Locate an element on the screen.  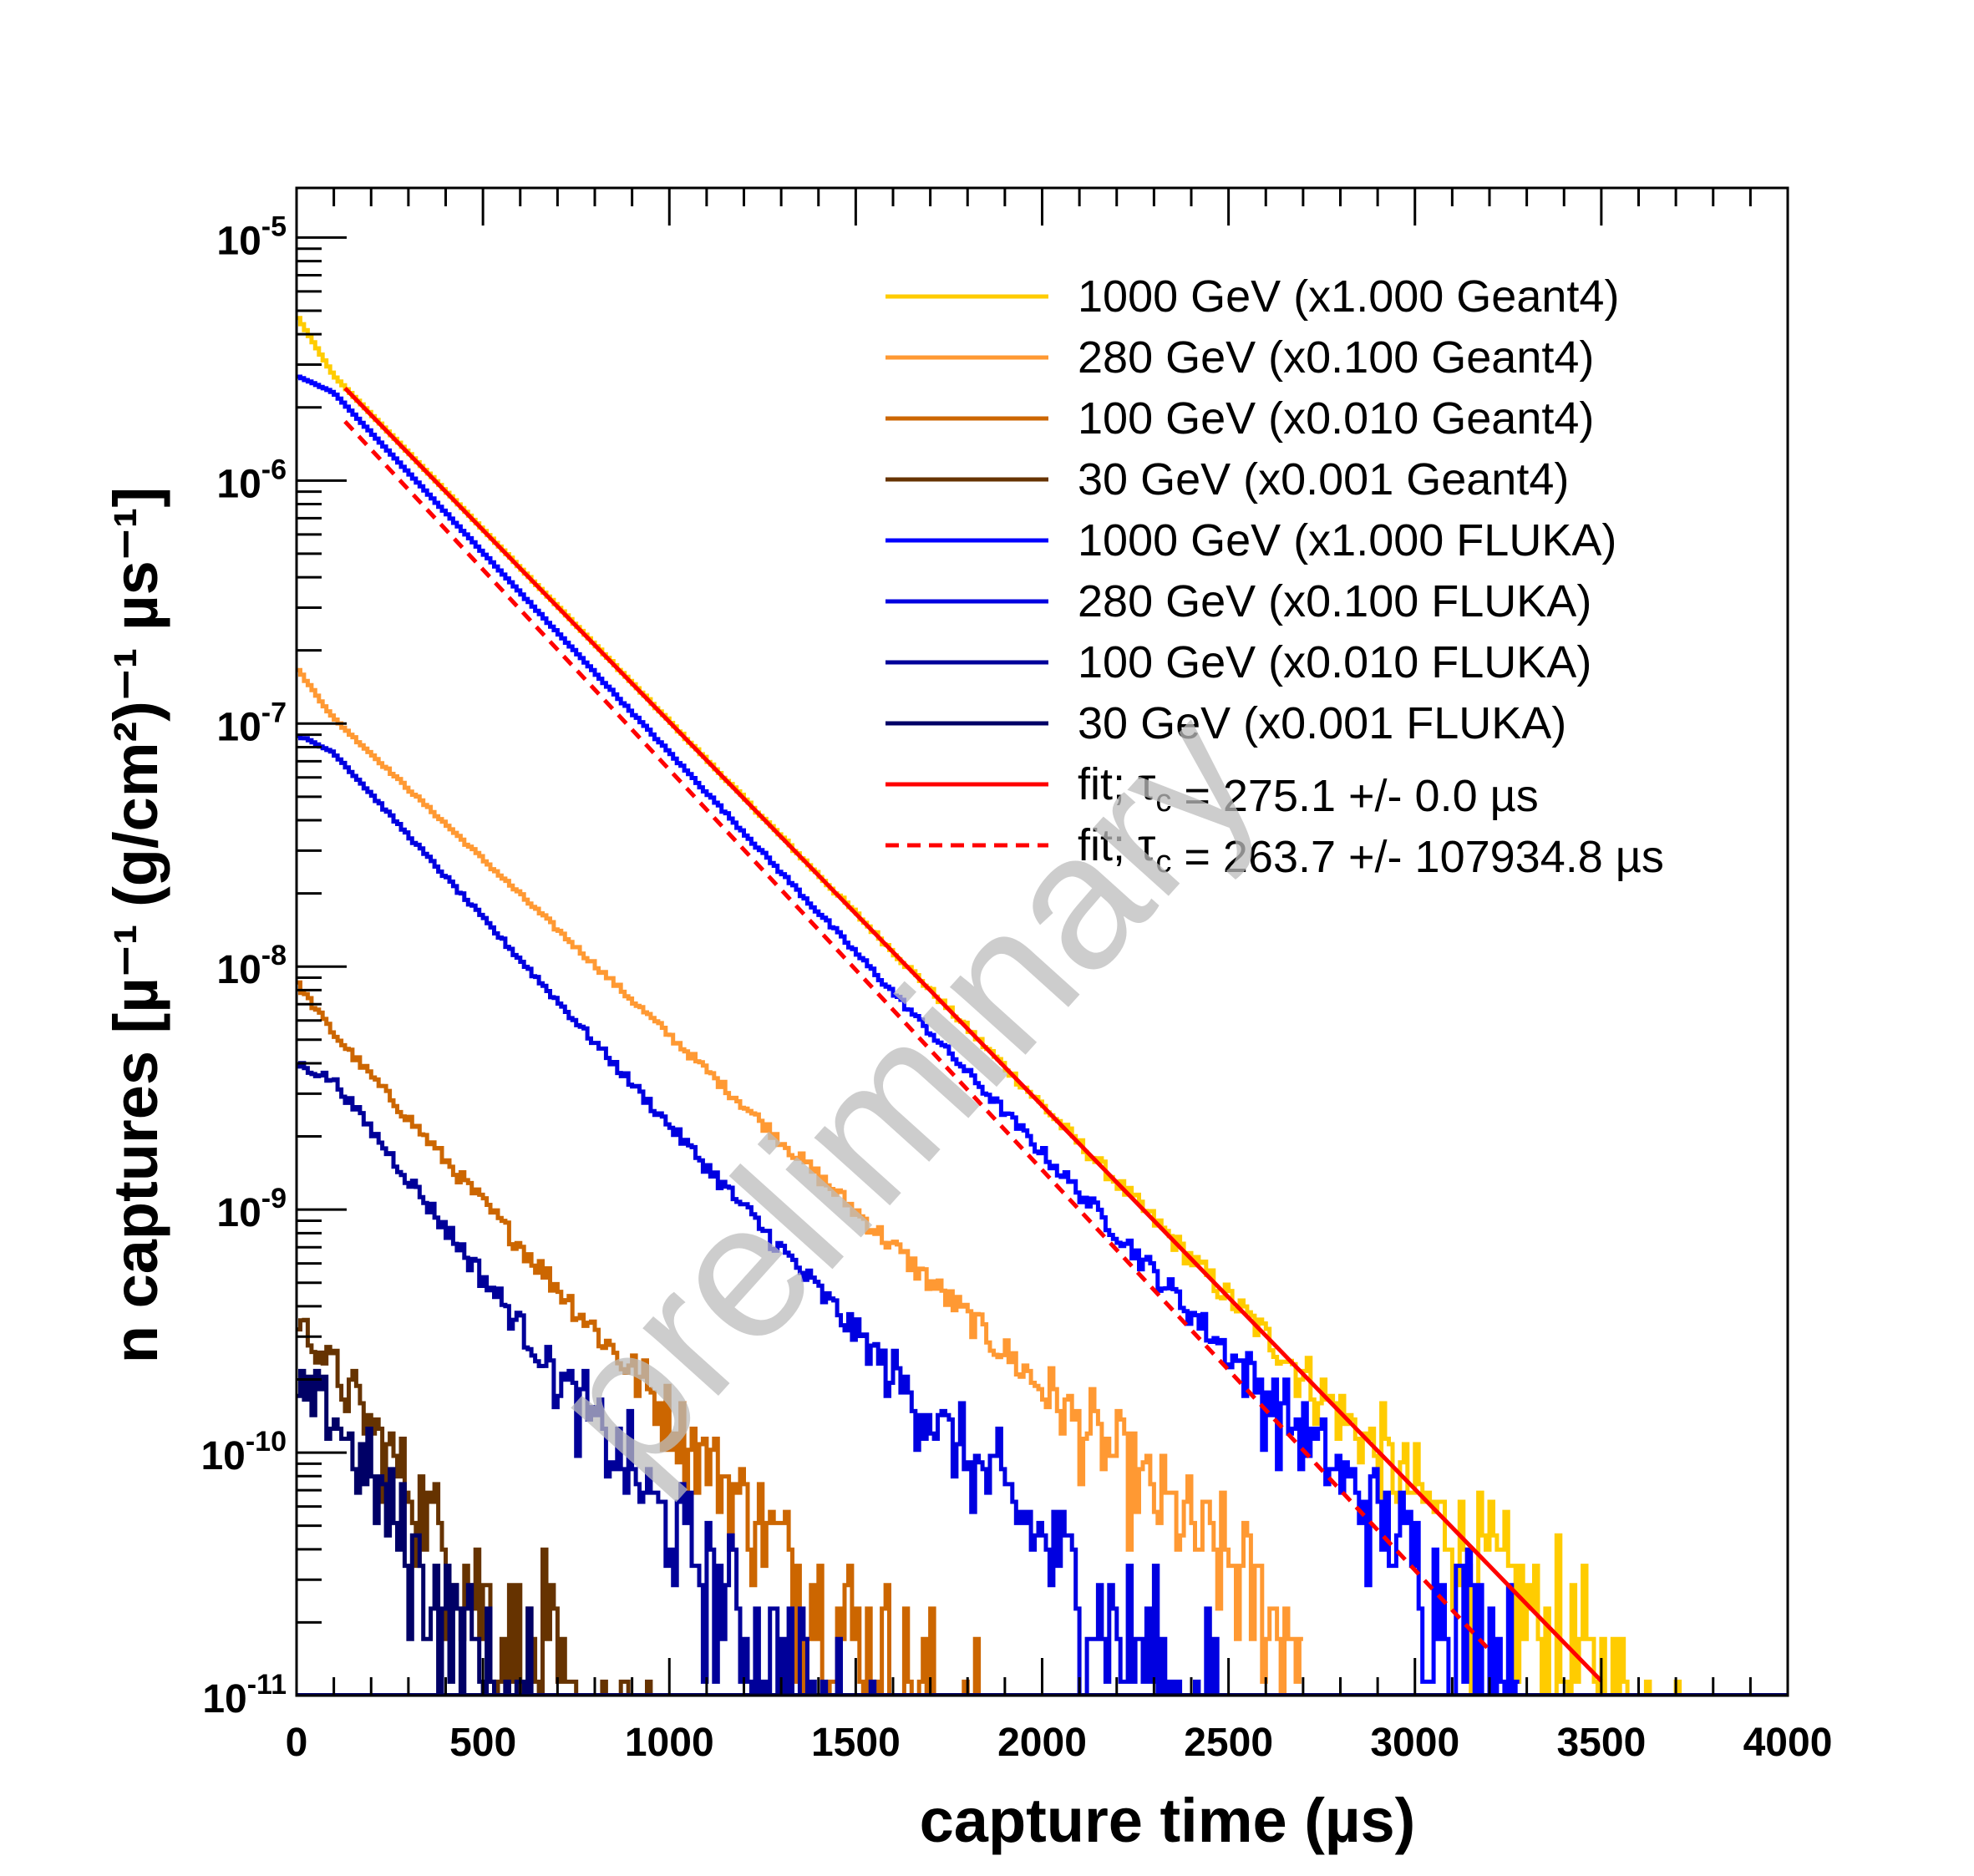
x-tick-label: 3500 is located at coordinates (1601, 1743).